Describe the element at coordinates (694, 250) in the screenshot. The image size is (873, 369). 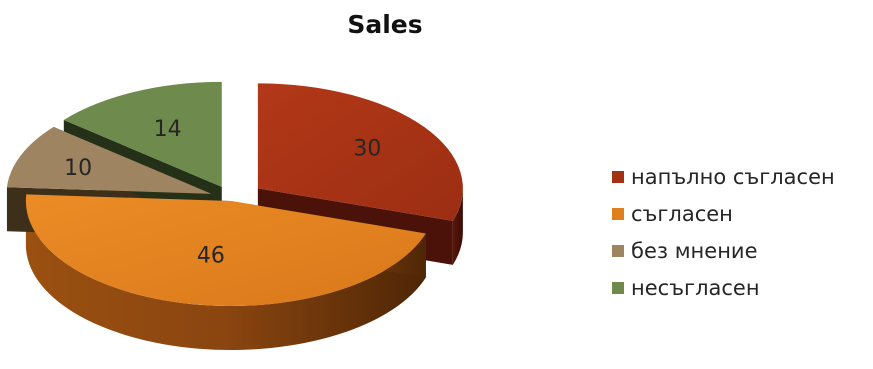
I see `legend-label-3: без мнение` at that location.